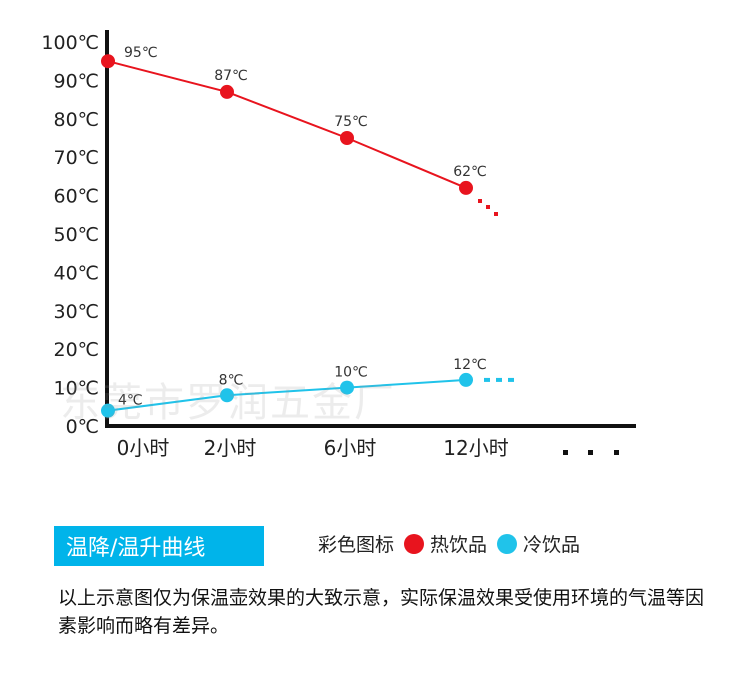  What do you see at coordinates (351, 122) in the screenshot?
I see `data-label: 75℃` at bounding box center [351, 122].